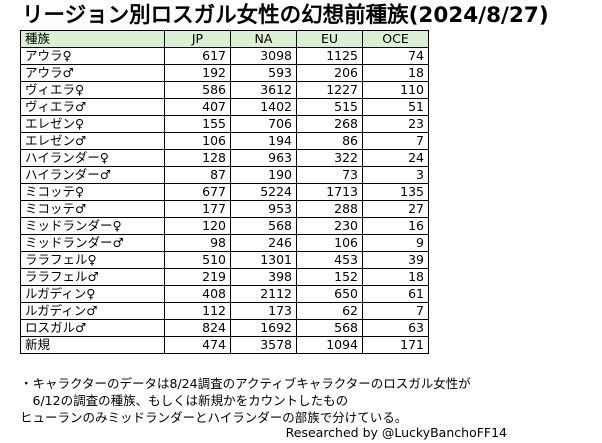 The width and height of the screenshot is (602, 443). Describe the element at coordinates (263, 141) in the screenshot. I see `cell-na: 194` at that location.